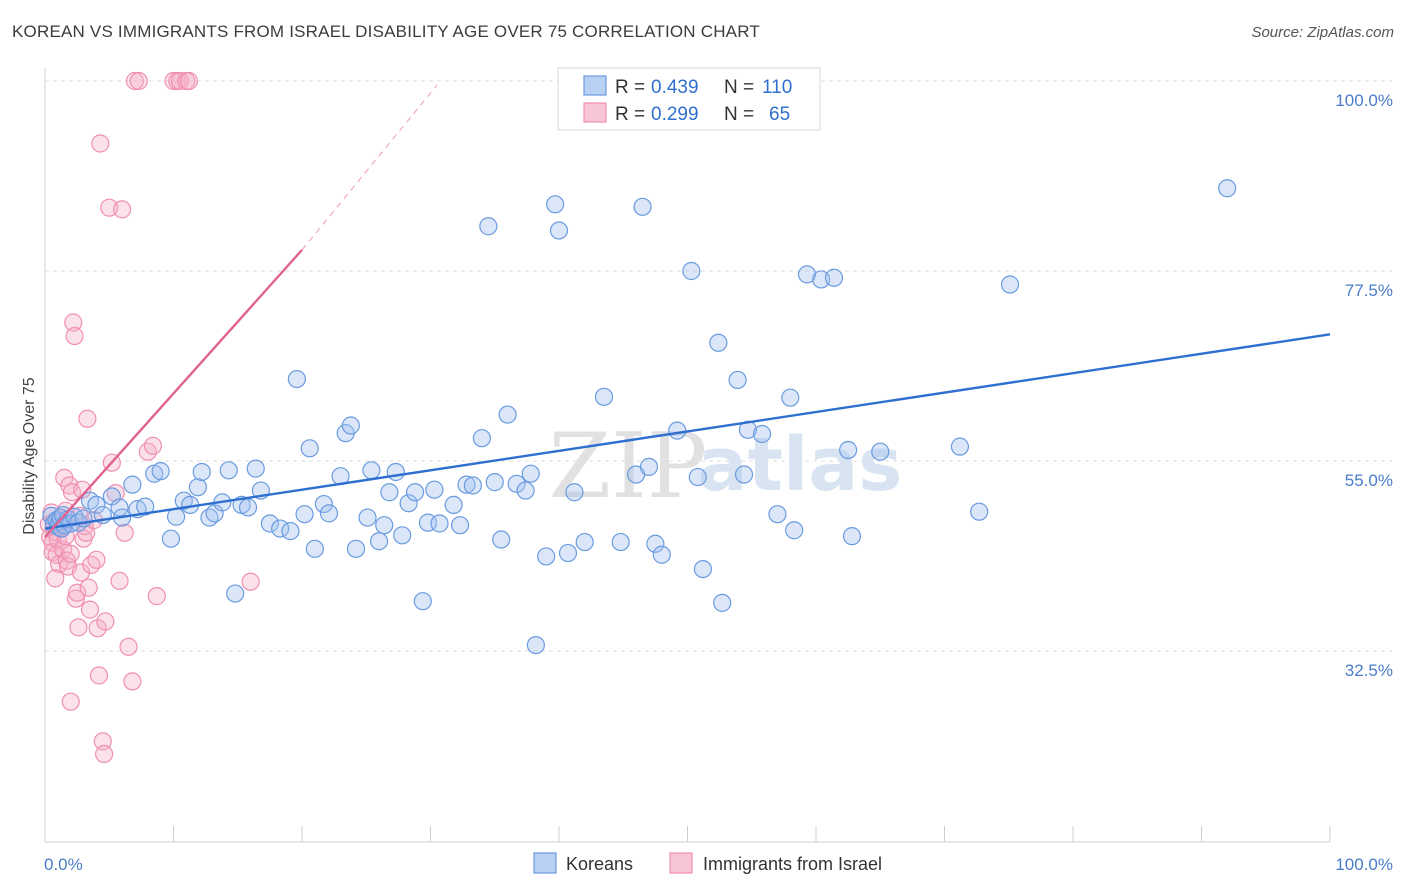 This screenshot has height=892, width=1406. I want to click on legend-swatch-koreans, so click(595, 85).